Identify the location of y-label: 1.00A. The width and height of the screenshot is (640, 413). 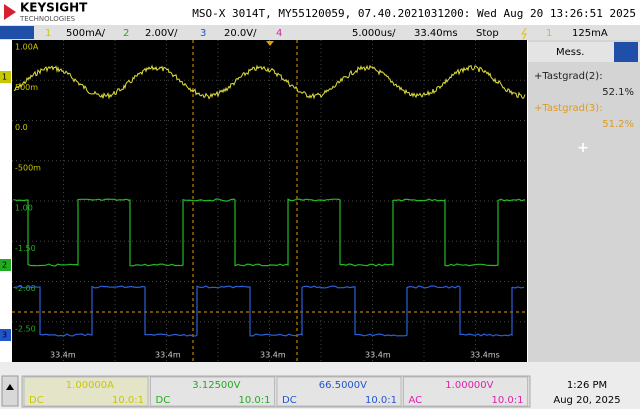
(27, 47).